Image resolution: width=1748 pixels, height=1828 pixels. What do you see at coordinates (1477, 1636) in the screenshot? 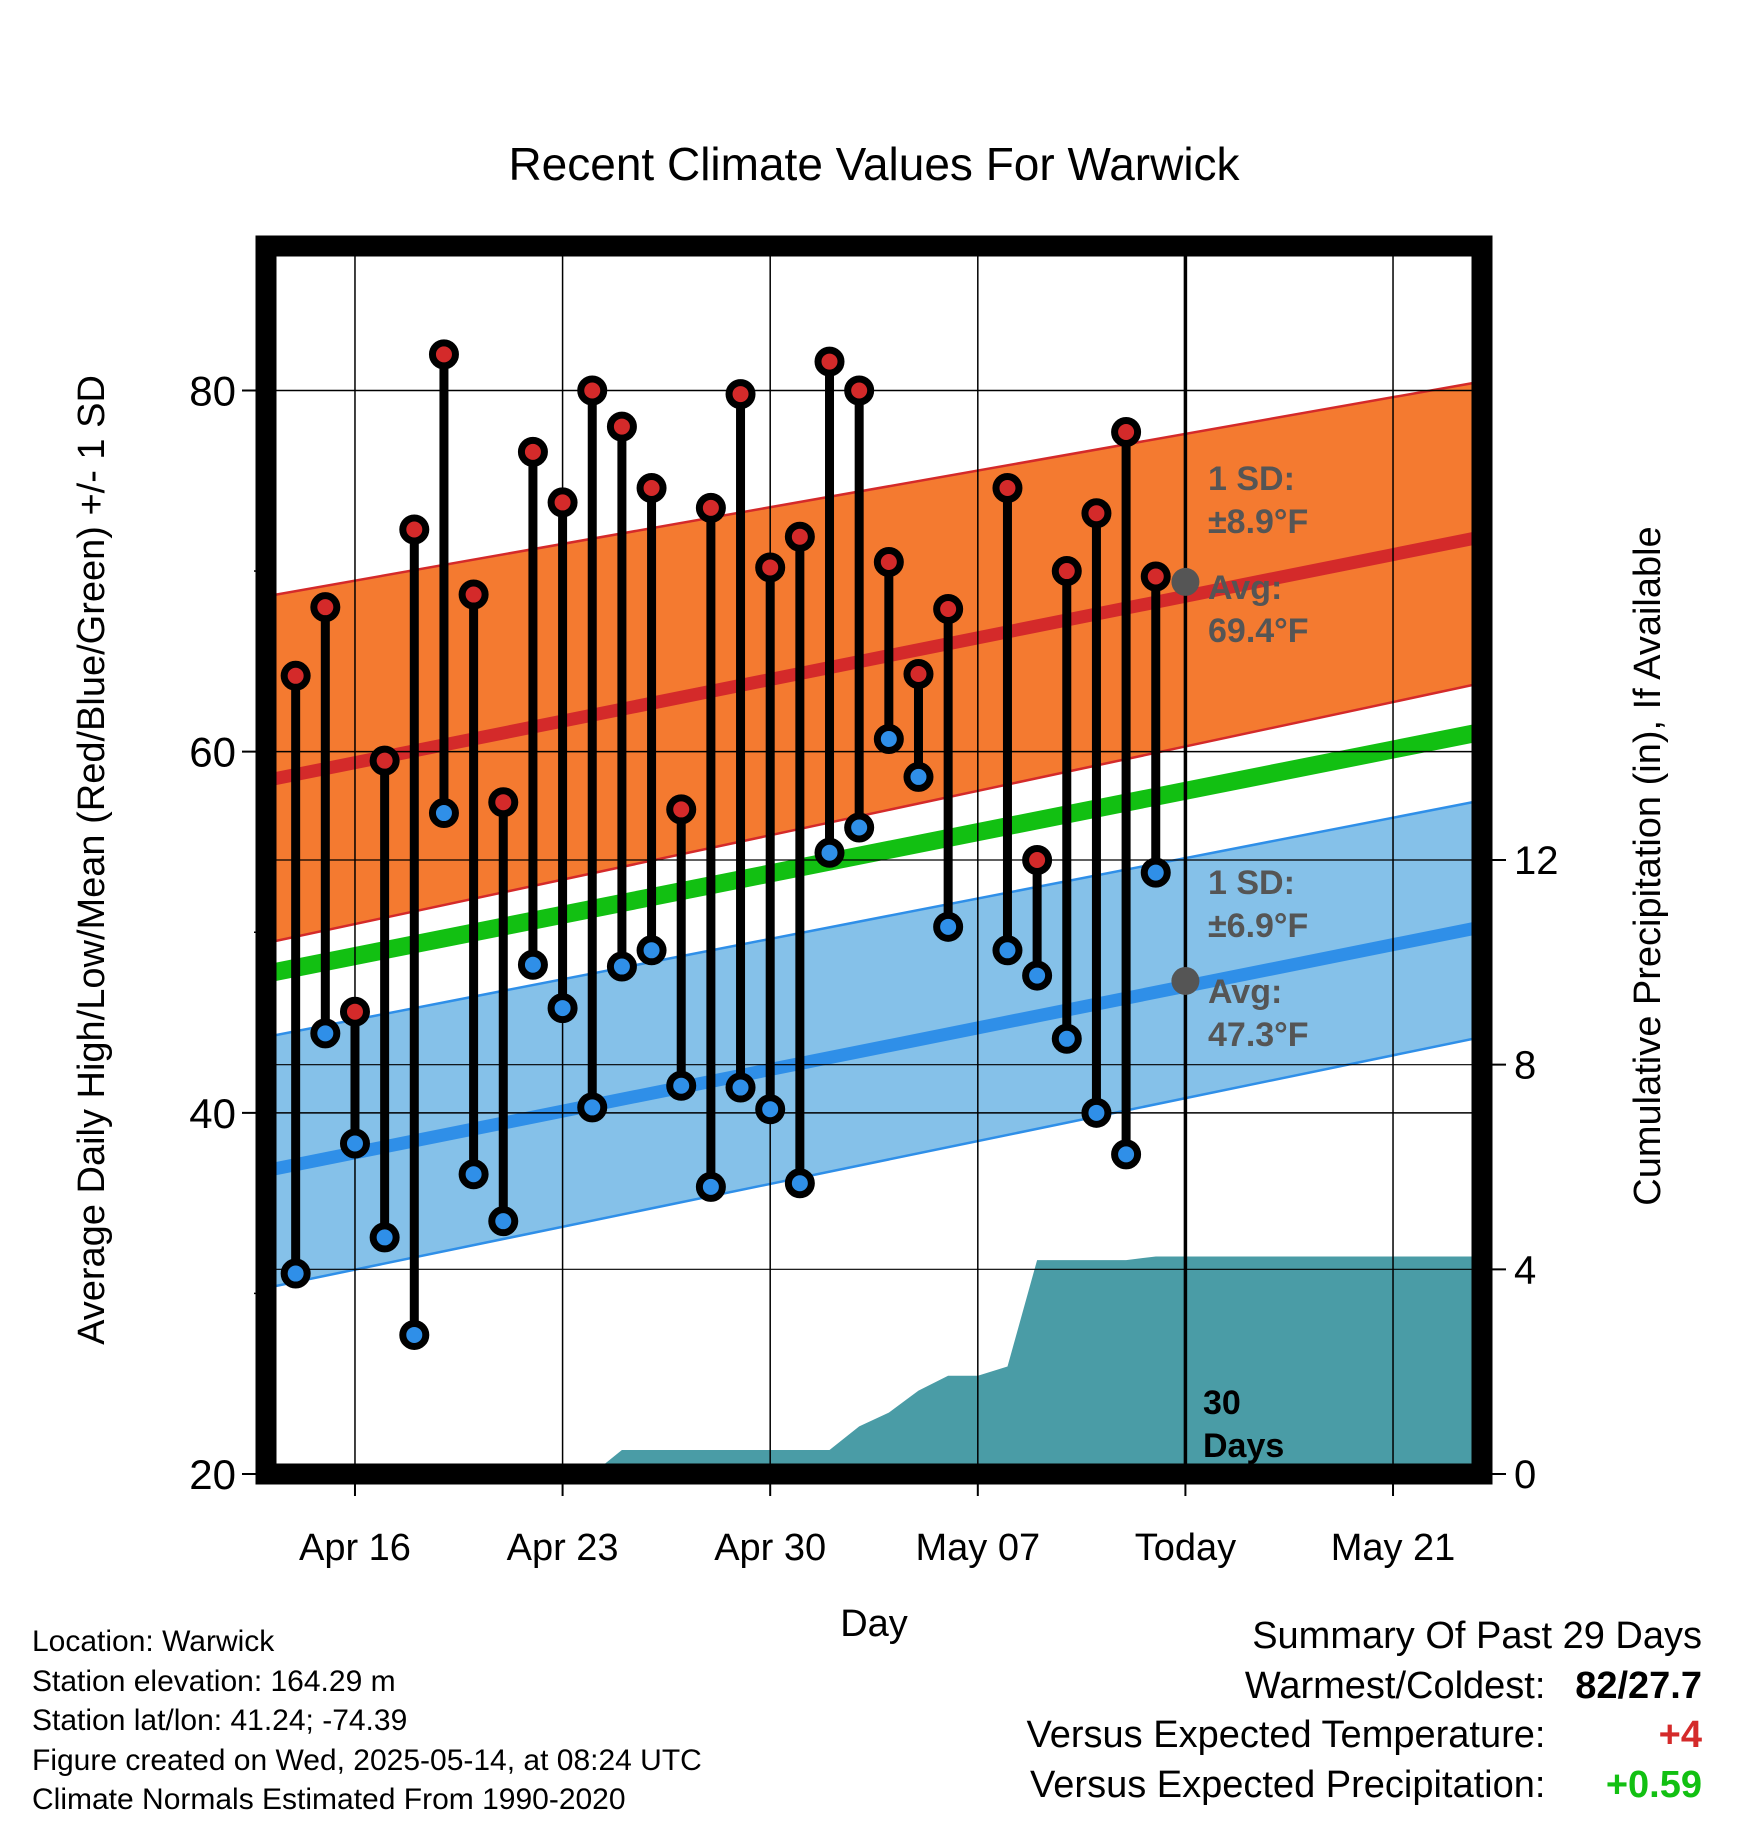
I see `summary-title: Summary Of Past 29 Days` at bounding box center [1477, 1636].